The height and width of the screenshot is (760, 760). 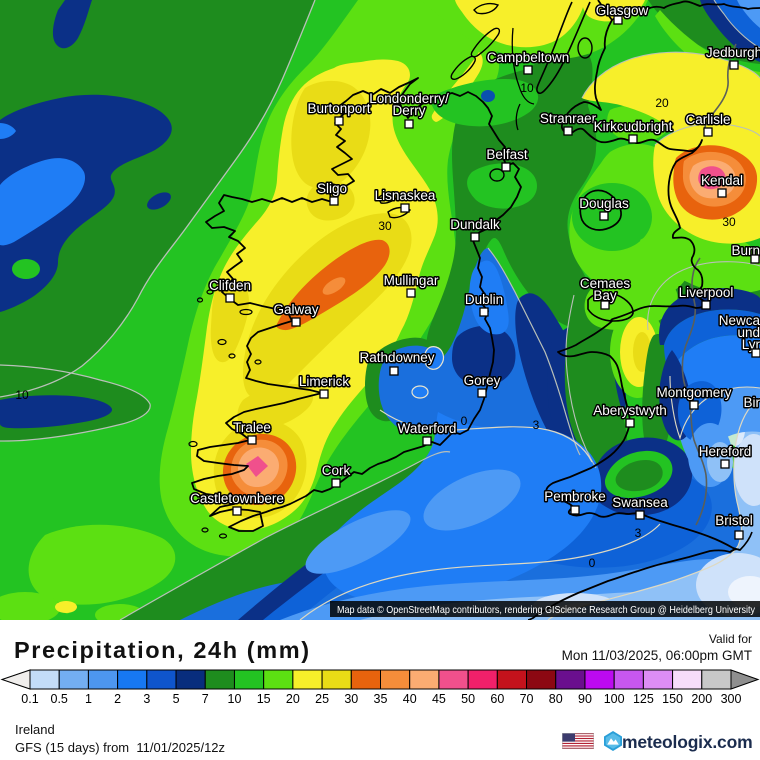 What do you see at coordinates (205, 699) in the screenshot?
I see `svg-text: 7` at bounding box center [205, 699].